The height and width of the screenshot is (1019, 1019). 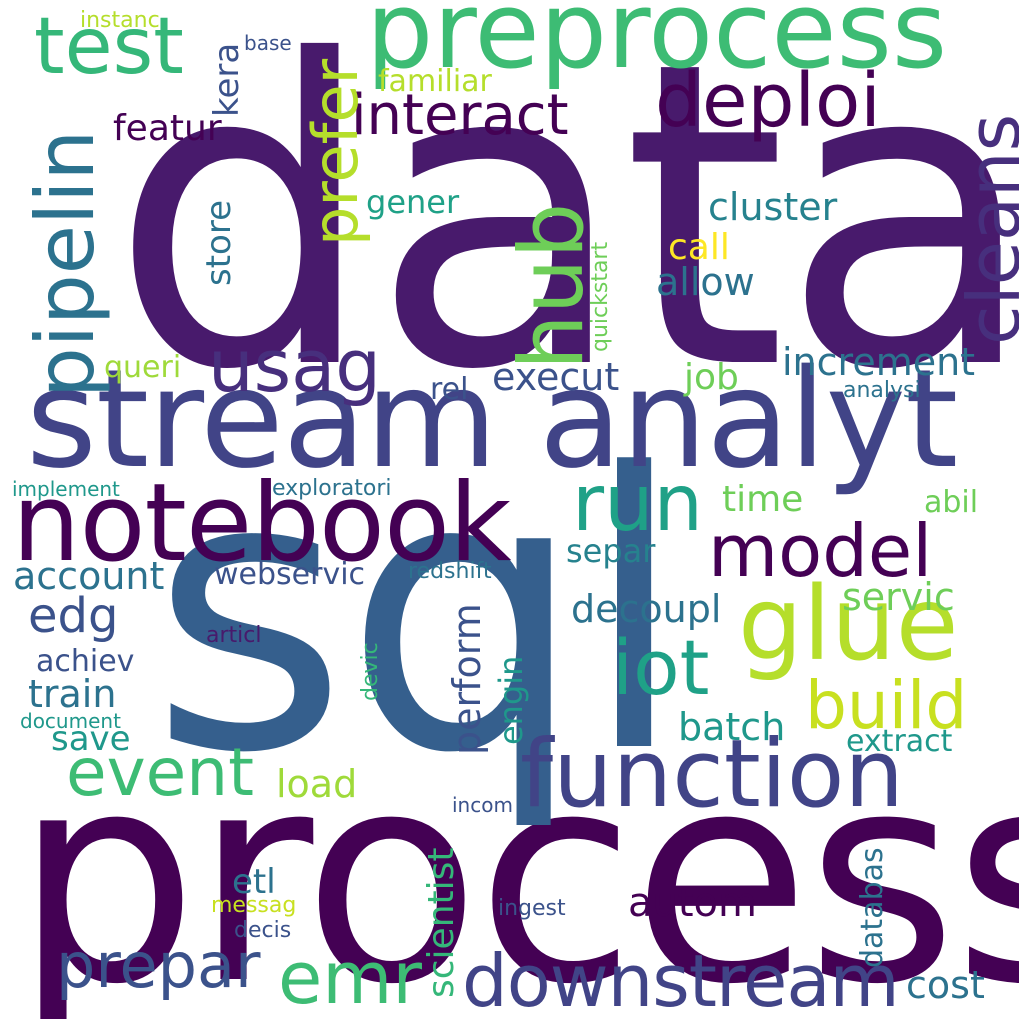 I want to click on word-build: build, so click(x=886, y=705).